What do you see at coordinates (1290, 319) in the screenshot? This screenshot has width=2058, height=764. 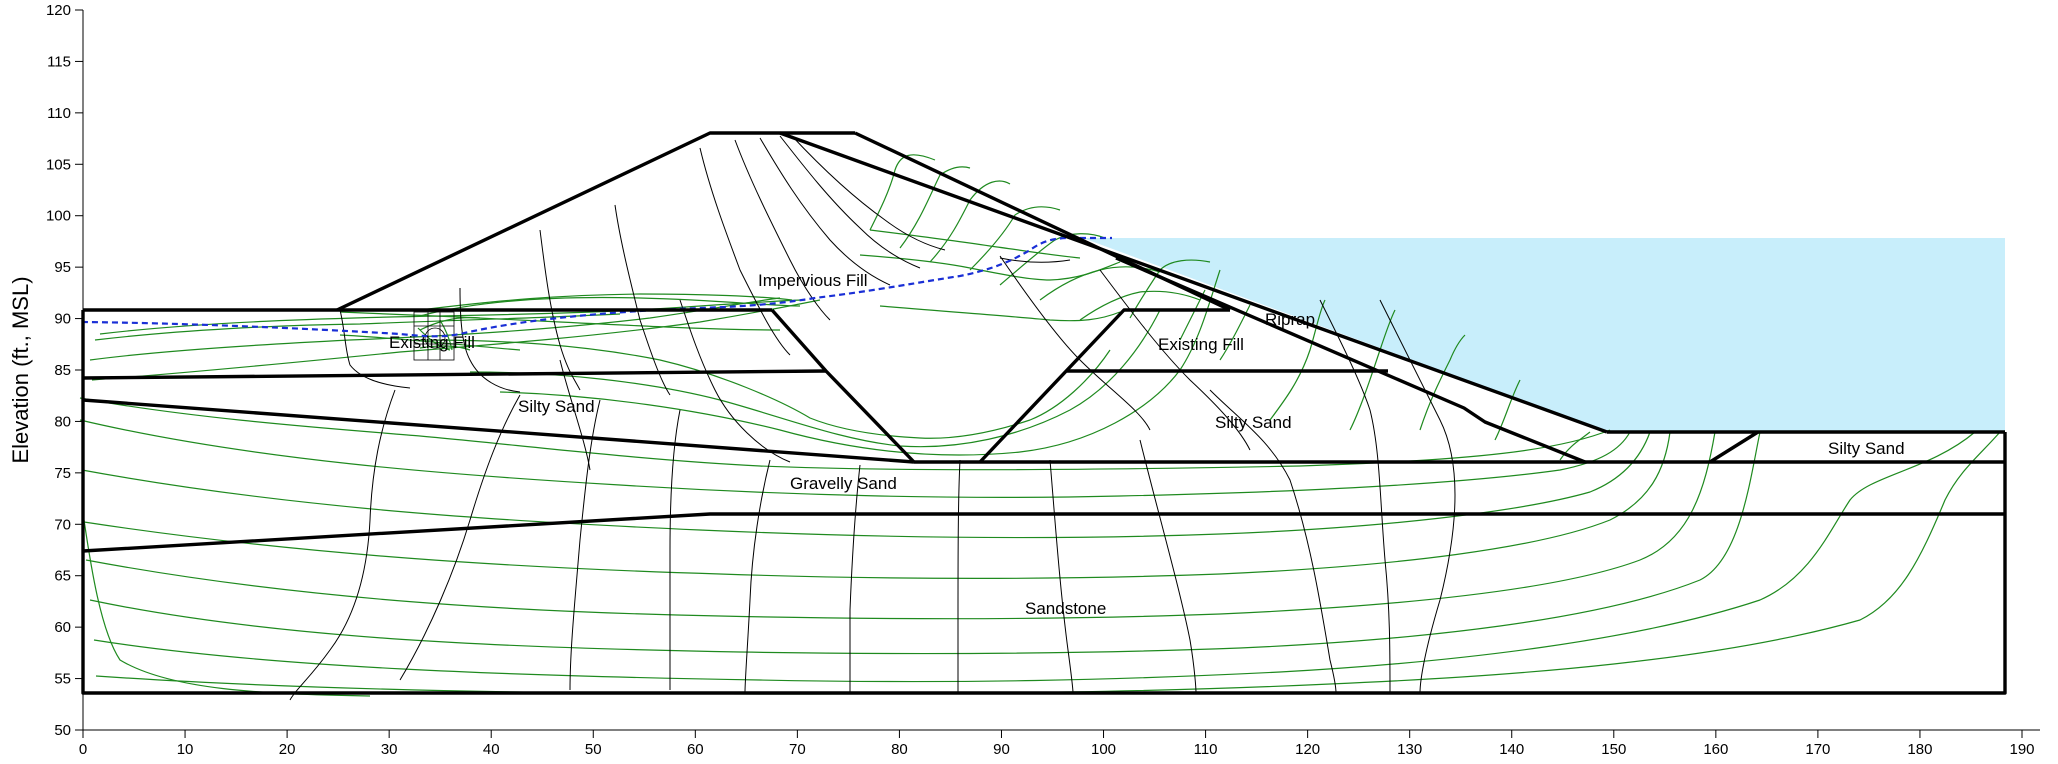 I see `label-riprap: Riprap` at bounding box center [1290, 319].